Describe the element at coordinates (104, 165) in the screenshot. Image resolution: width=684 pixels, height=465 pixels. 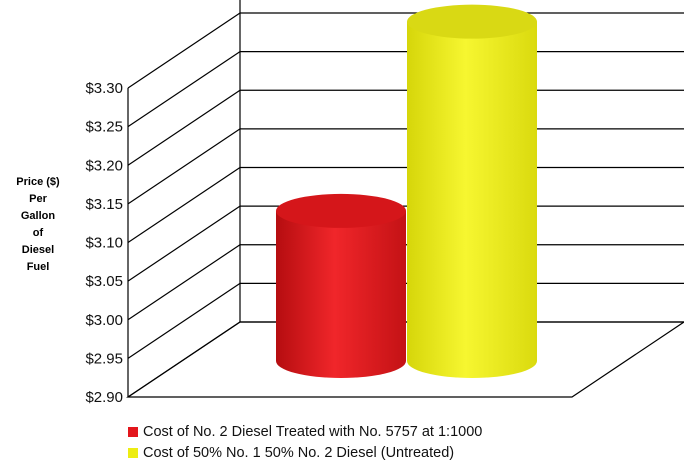
I see `y-tick-label: $3.20` at that location.